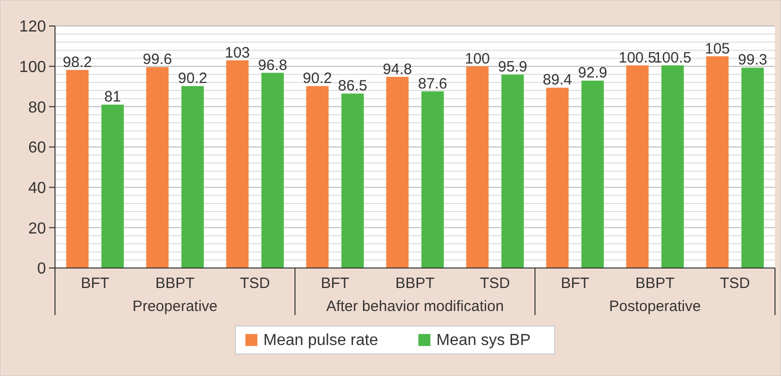 This screenshot has width=781, height=376. I want to click on data-label: 96.8, so click(273, 65).